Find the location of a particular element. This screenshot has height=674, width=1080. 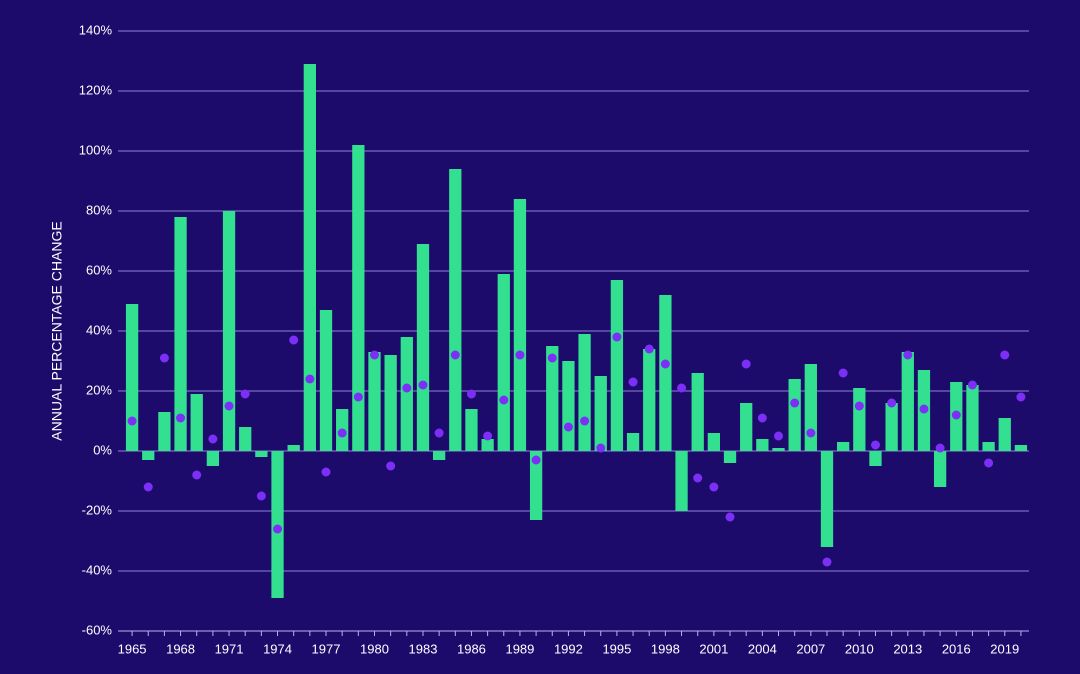

x-tick-label: 2013 is located at coordinates (907, 648).